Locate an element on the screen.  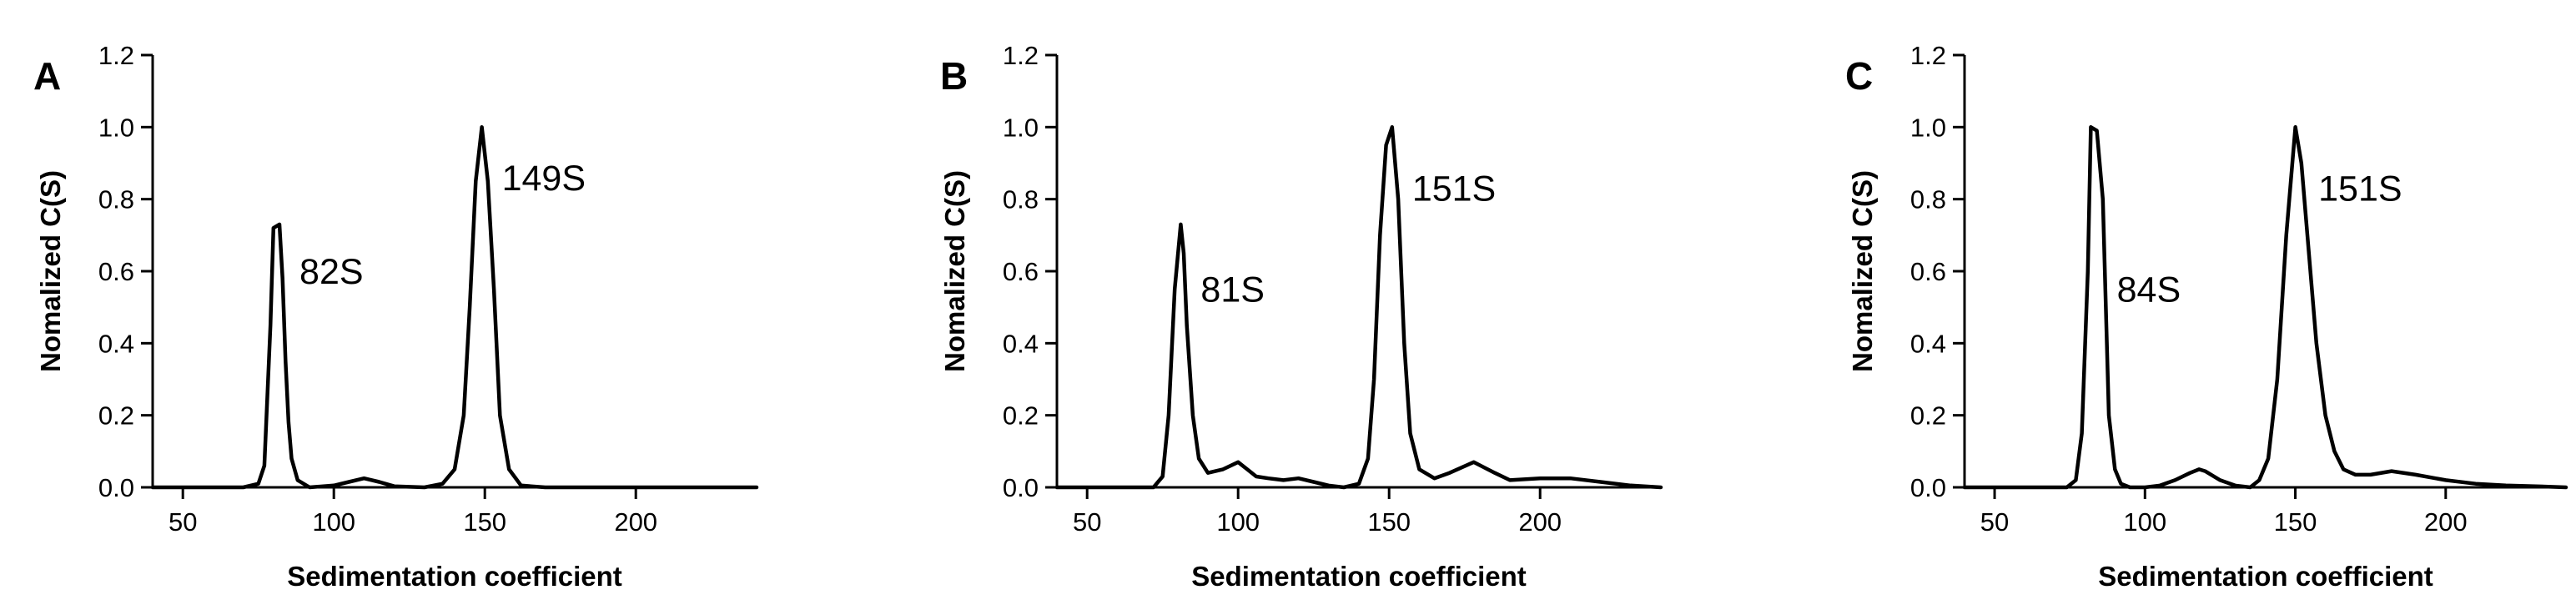
panel-letter-c: C is located at coordinates (1859, 76).